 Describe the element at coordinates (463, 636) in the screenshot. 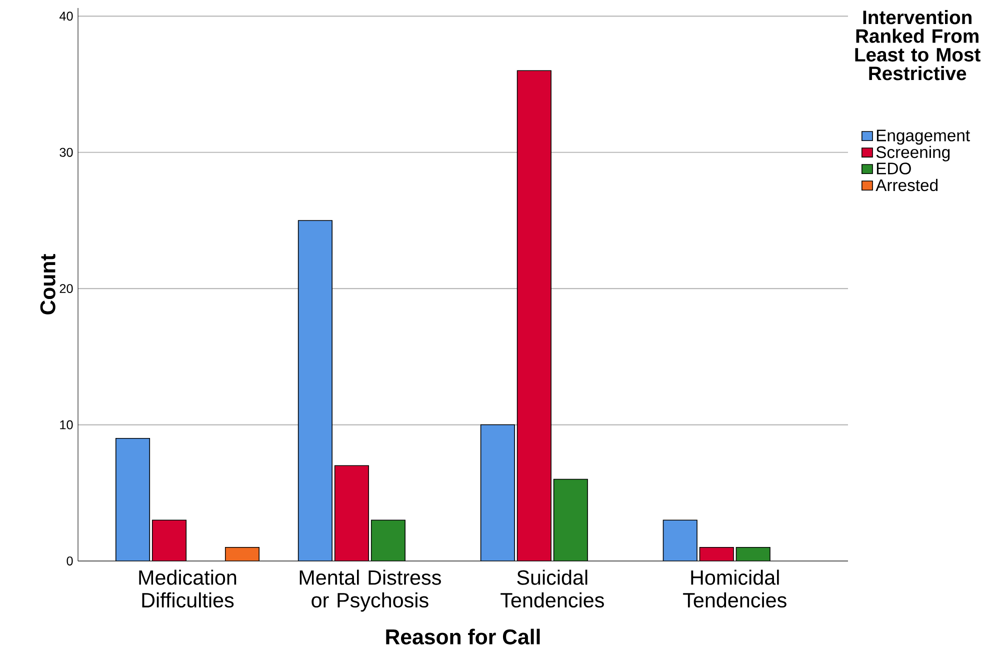

I see `x-axis-title: Reason for Call` at that location.